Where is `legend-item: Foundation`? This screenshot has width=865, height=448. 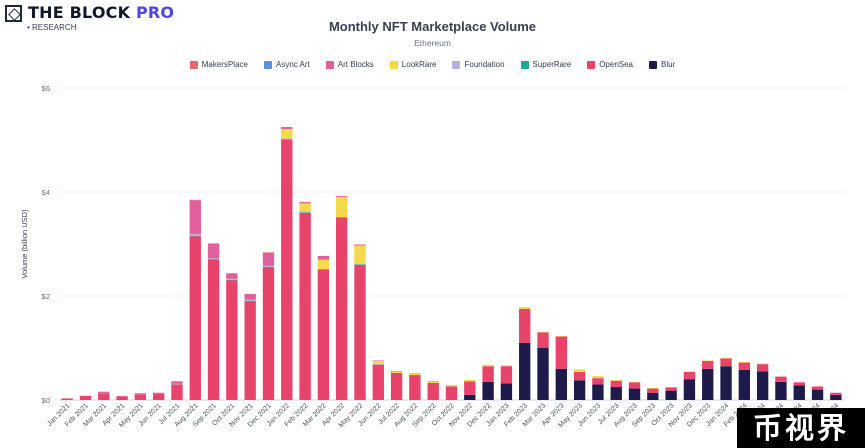 legend-item: Foundation is located at coordinates (478, 64).